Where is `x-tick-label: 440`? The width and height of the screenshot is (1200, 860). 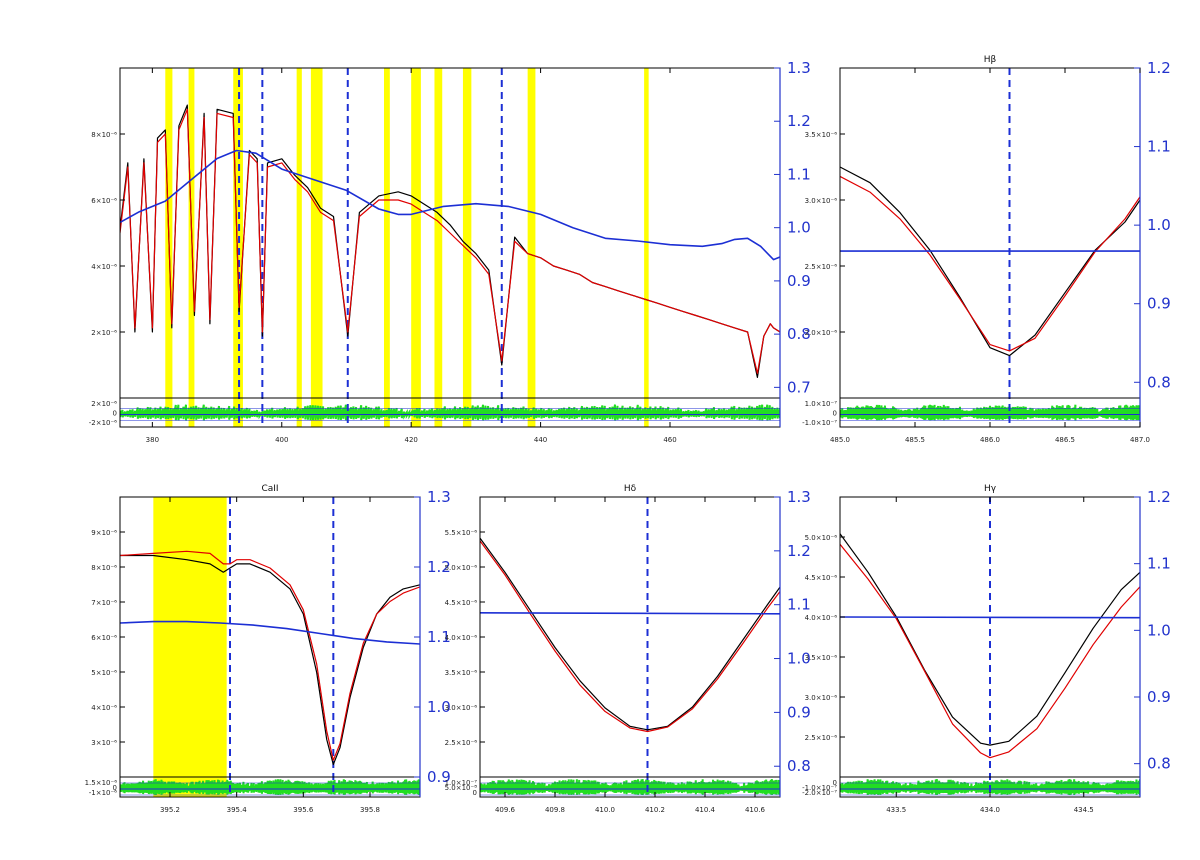
x-tick-label: 440 is located at coordinates (540, 440).